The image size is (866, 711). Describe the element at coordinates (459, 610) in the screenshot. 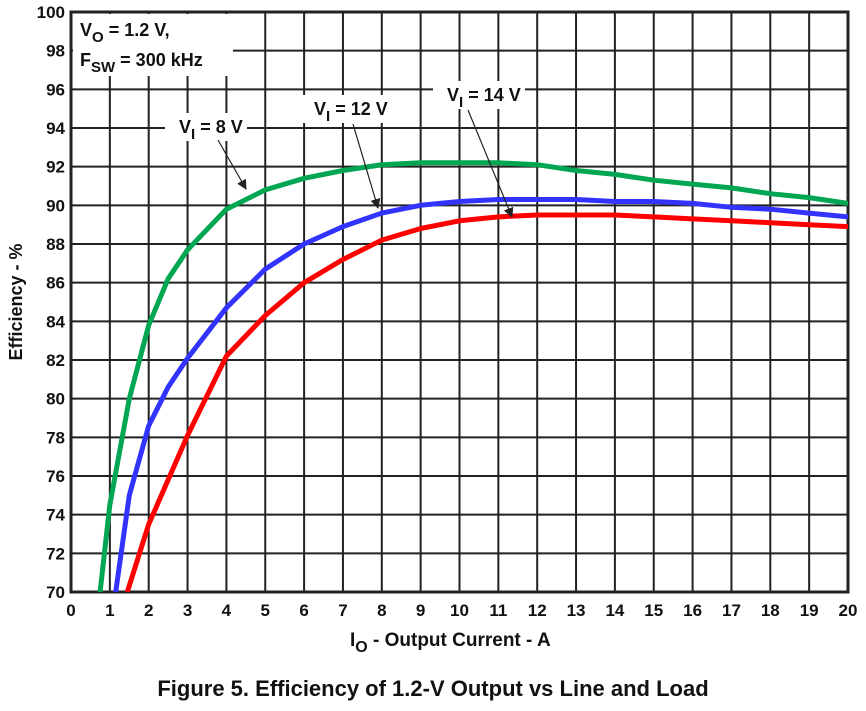

I see `x-tick-label: 10` at that location.